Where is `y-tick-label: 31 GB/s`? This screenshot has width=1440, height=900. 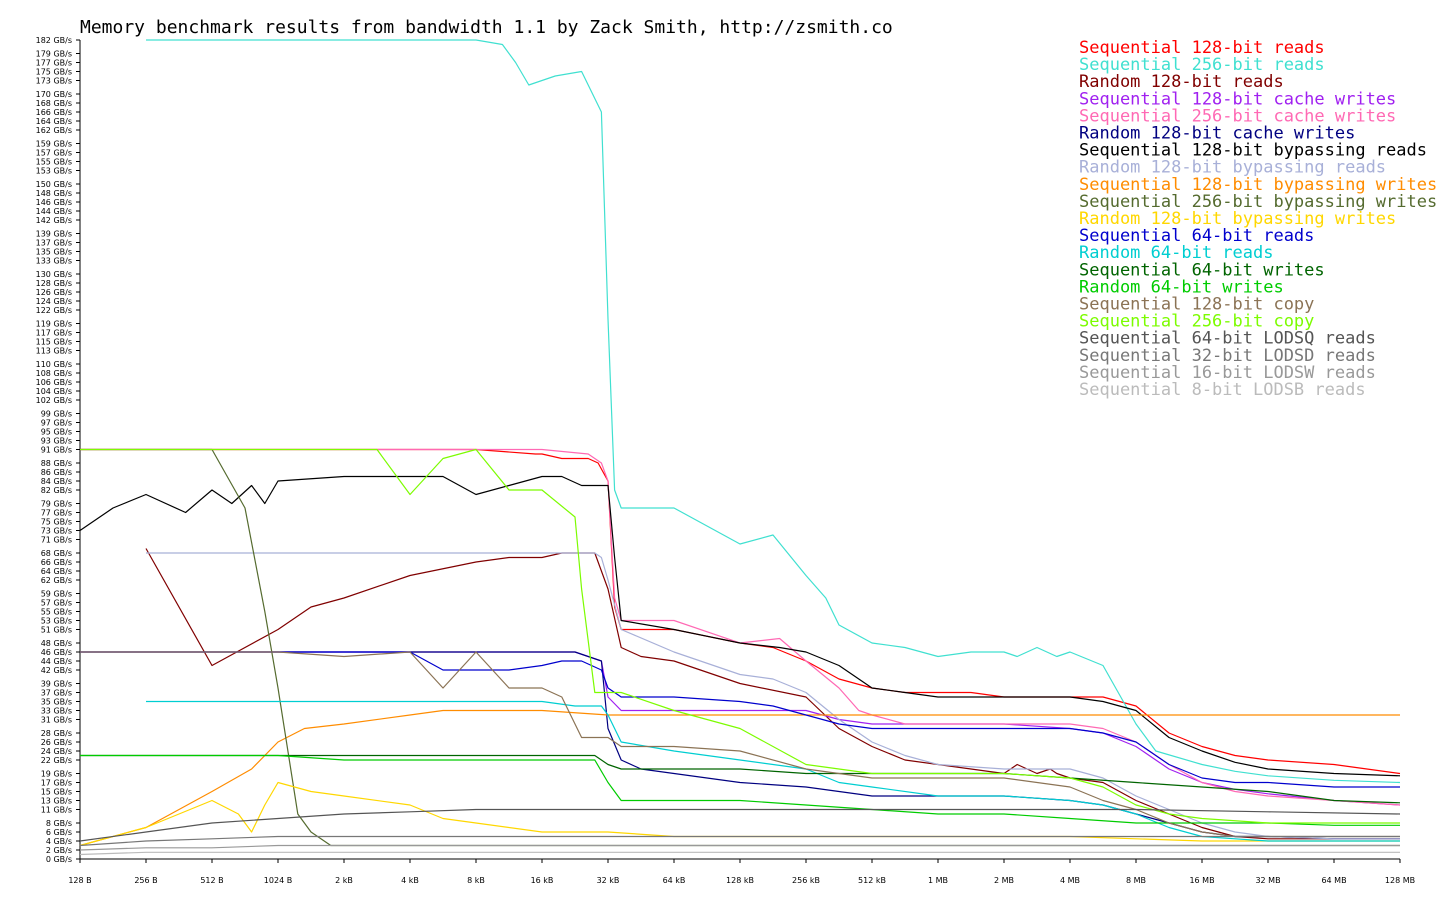 y-tick-label: 31 GB/s is located at coordinates (56, 720).